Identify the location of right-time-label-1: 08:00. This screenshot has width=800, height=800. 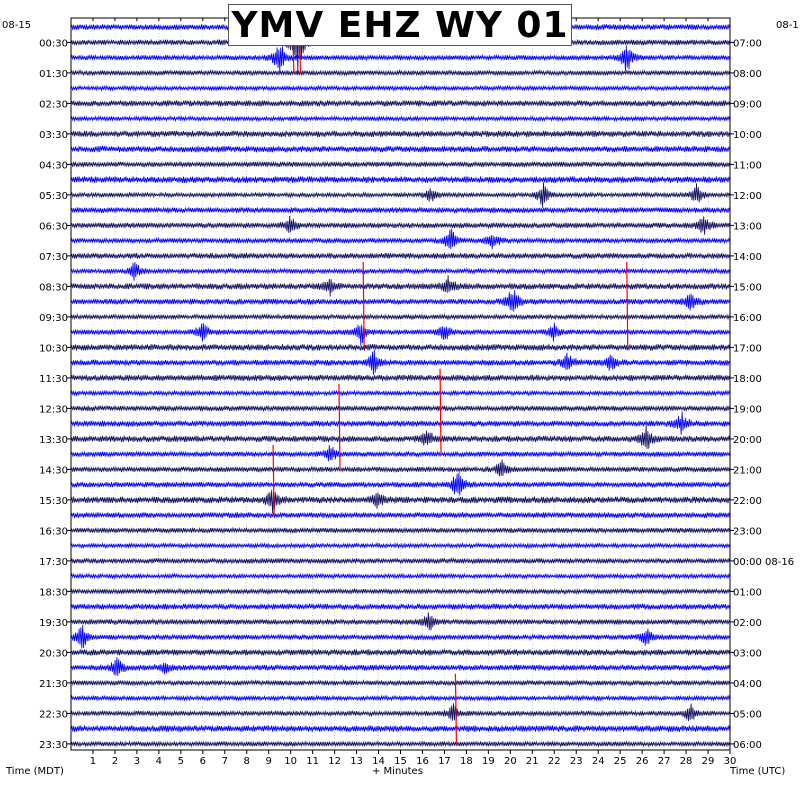
(747, 74).